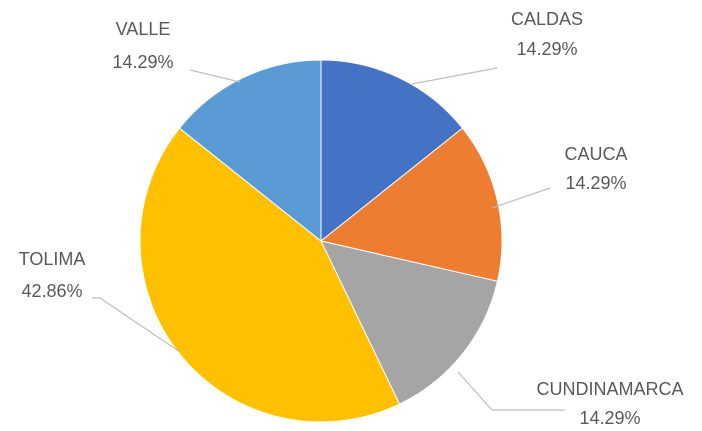 This screenshot has width=702, height=431. Describe the element at coordinates (51, 291) in the screenshot. I see `slice-value-label: 42.86%` at that location.